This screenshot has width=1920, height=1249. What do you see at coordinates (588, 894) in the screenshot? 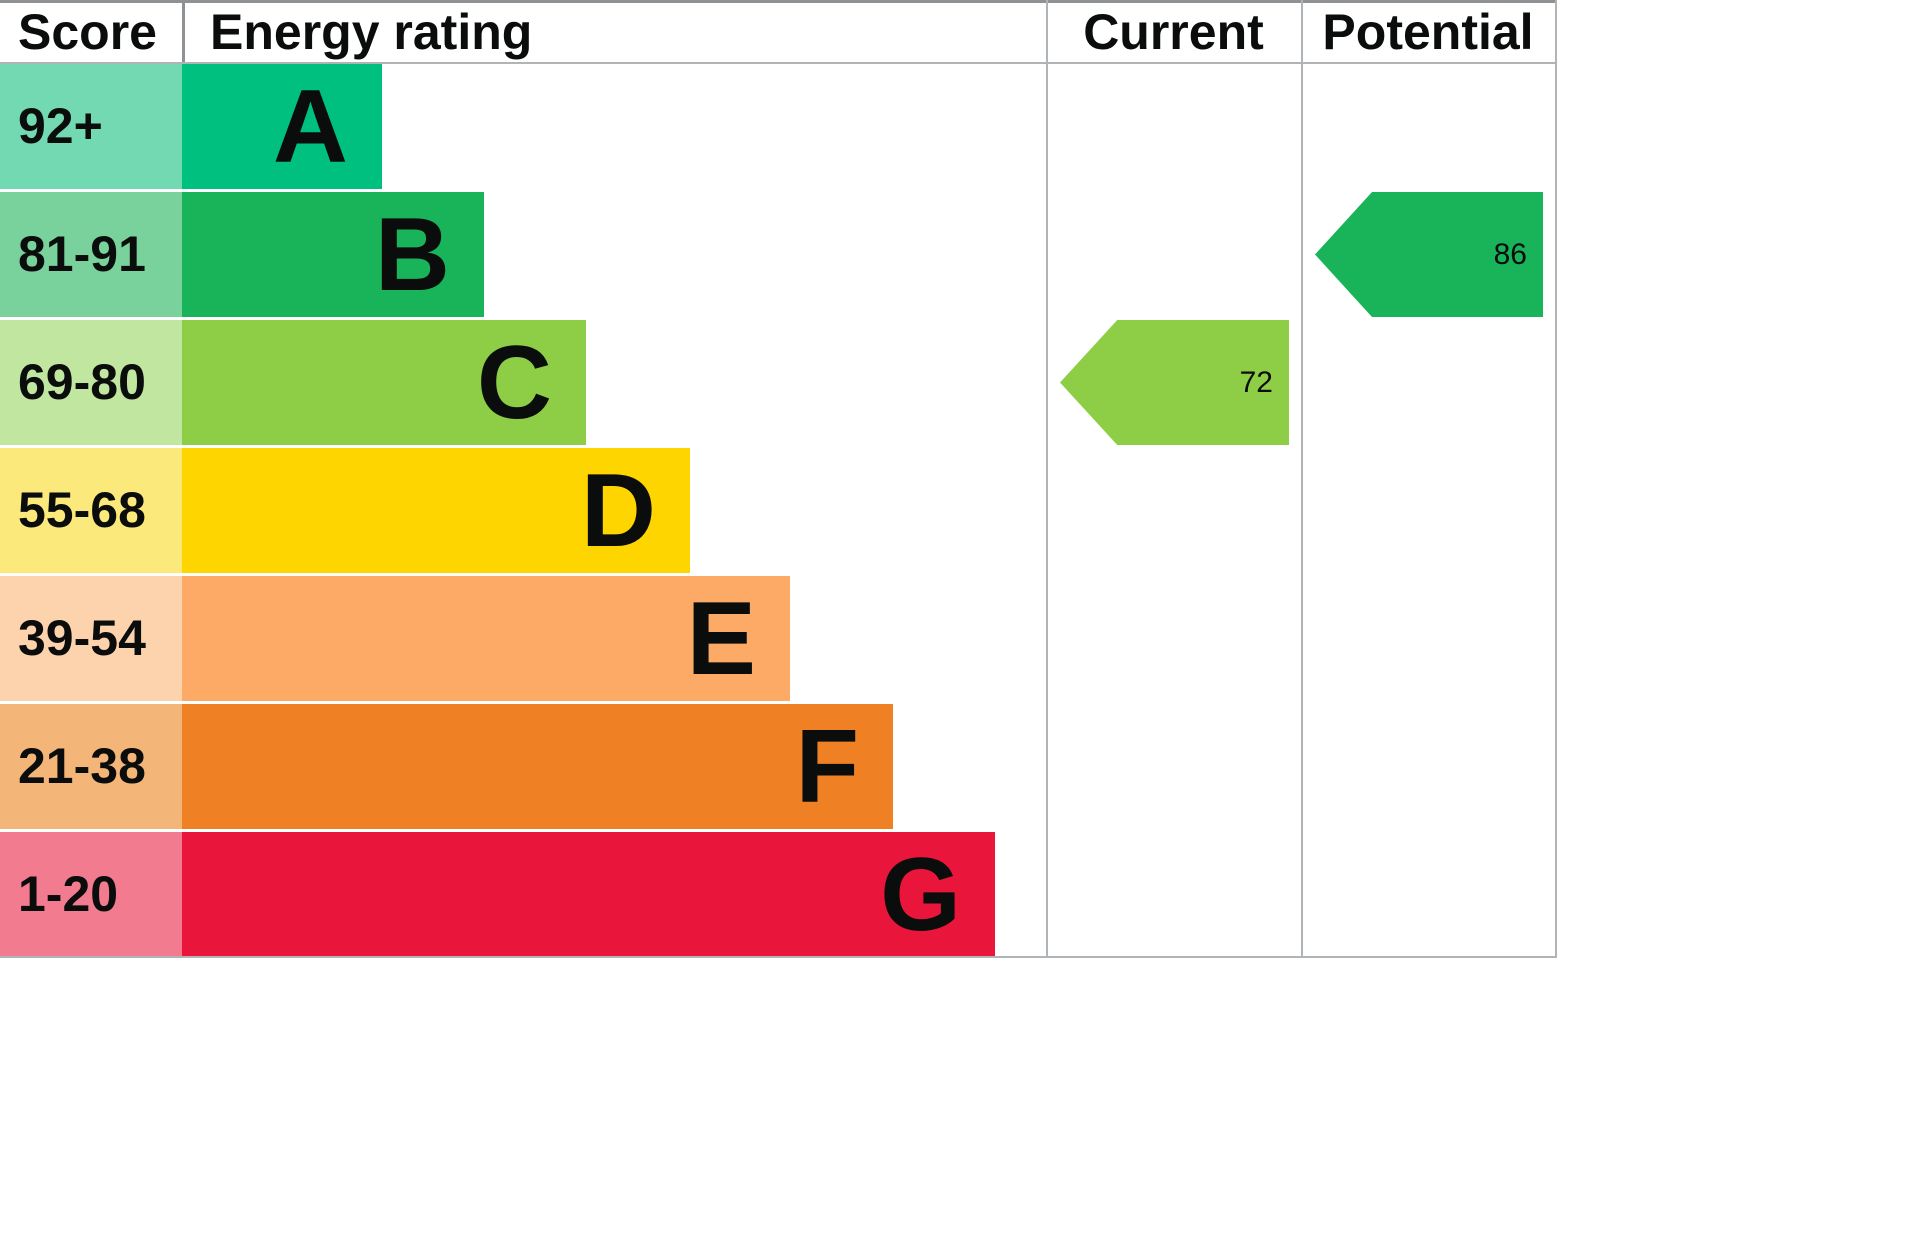
I see `band-bar-g: G` at bounding box center [588, 894].